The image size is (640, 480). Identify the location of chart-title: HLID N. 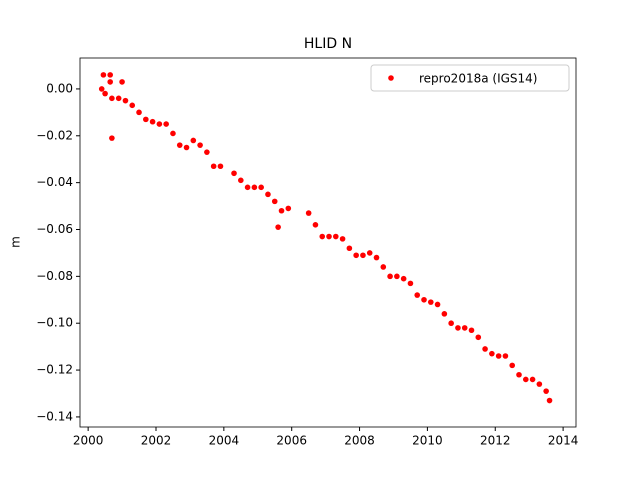
(328, 44).